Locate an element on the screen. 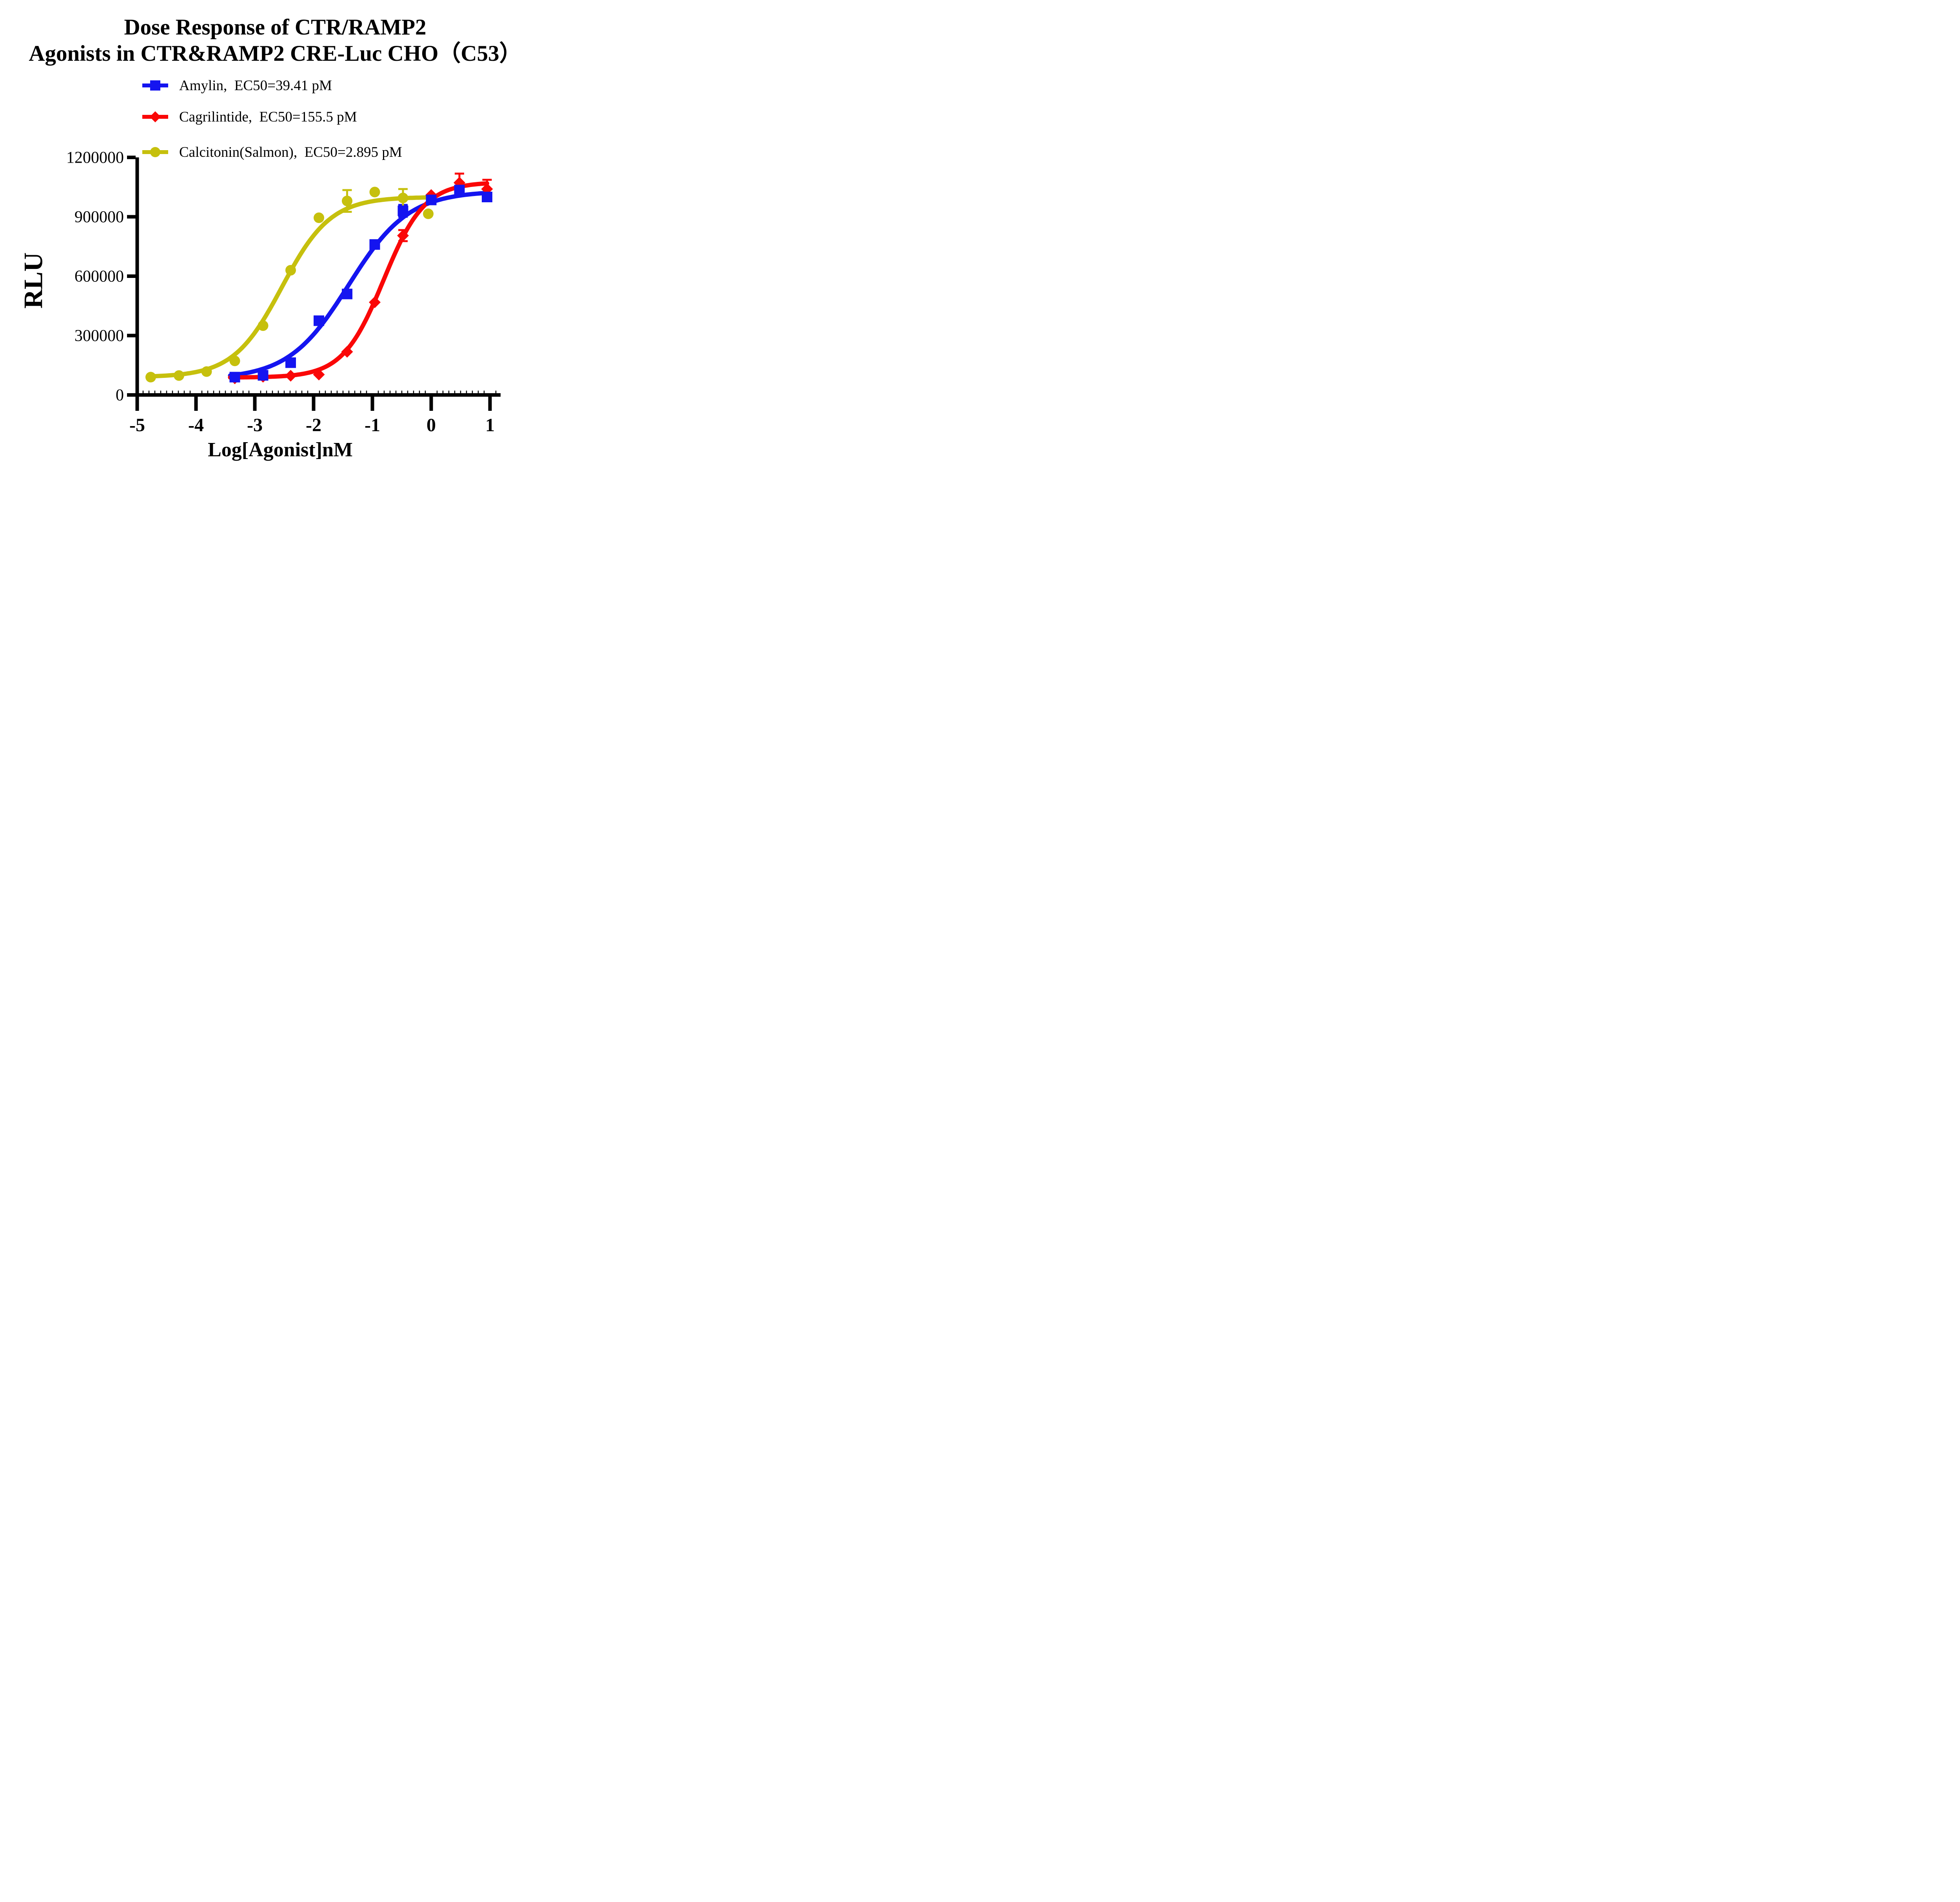 The image size is (1960, 1902). legend-row-calcitonin: Calcitonin(Salmon), EC50=2.895 pM is located at coordinates (272, 152).